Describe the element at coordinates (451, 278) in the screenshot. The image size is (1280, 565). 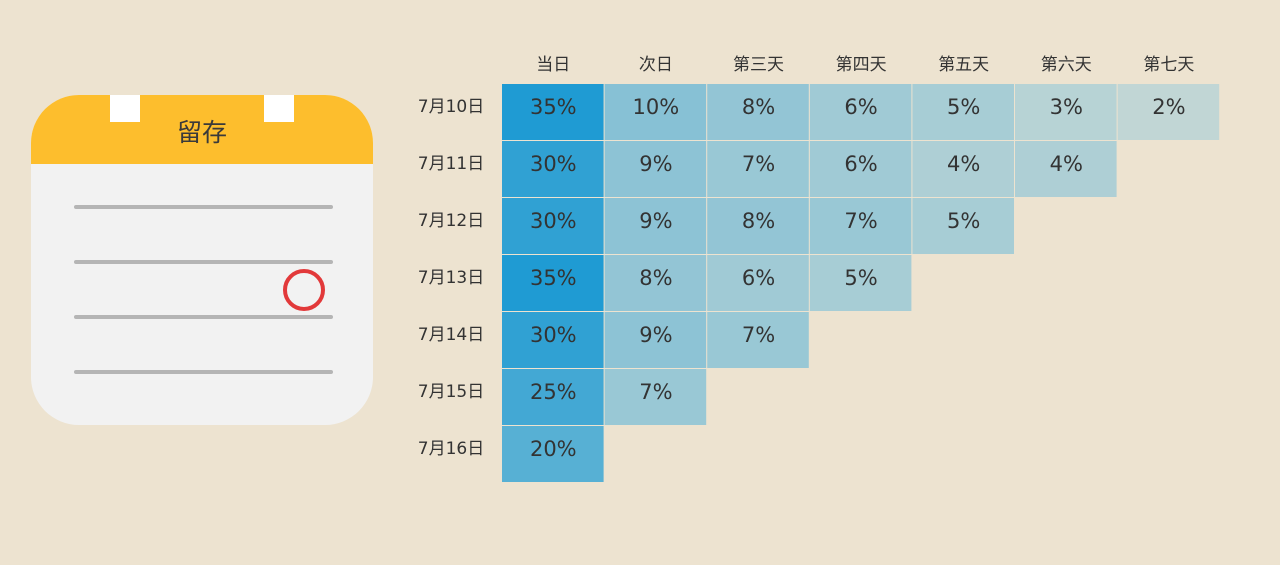
I see `row-label: 7月13日` at that location.